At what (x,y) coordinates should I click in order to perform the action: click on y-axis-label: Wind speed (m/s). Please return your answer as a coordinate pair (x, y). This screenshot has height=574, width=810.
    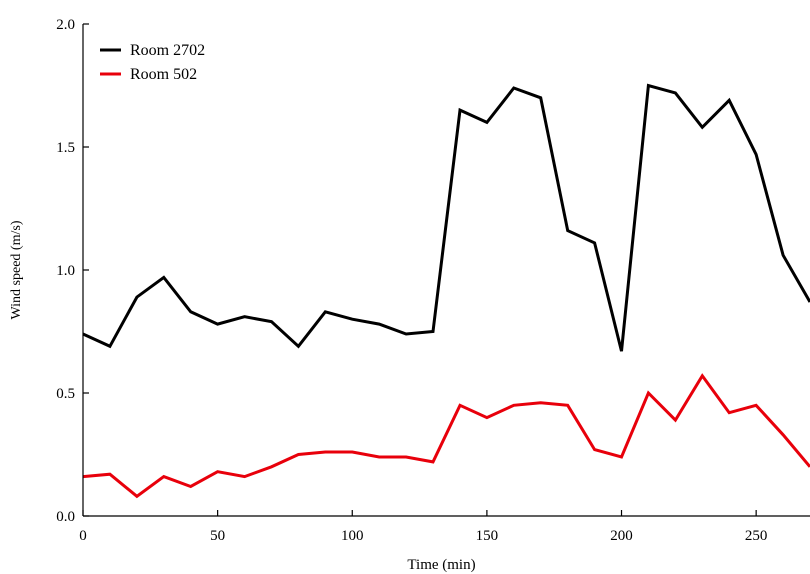
    Looking at the image, I should click on (16, 269).